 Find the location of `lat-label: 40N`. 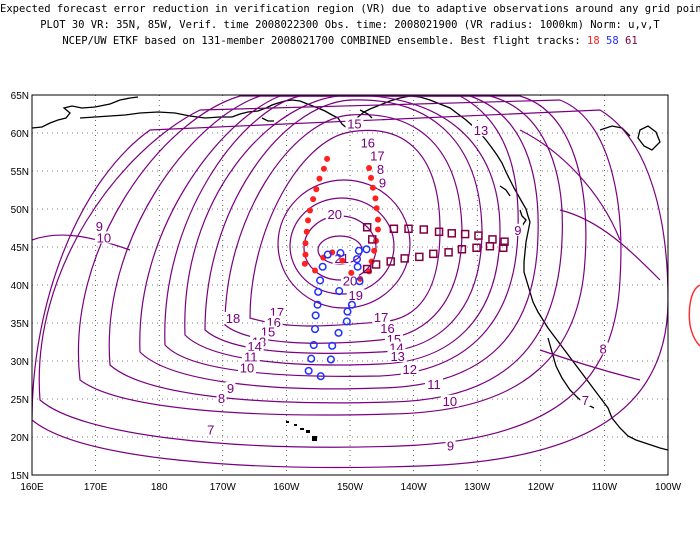

lat-label: 40N is located at coordinates (20, 286).